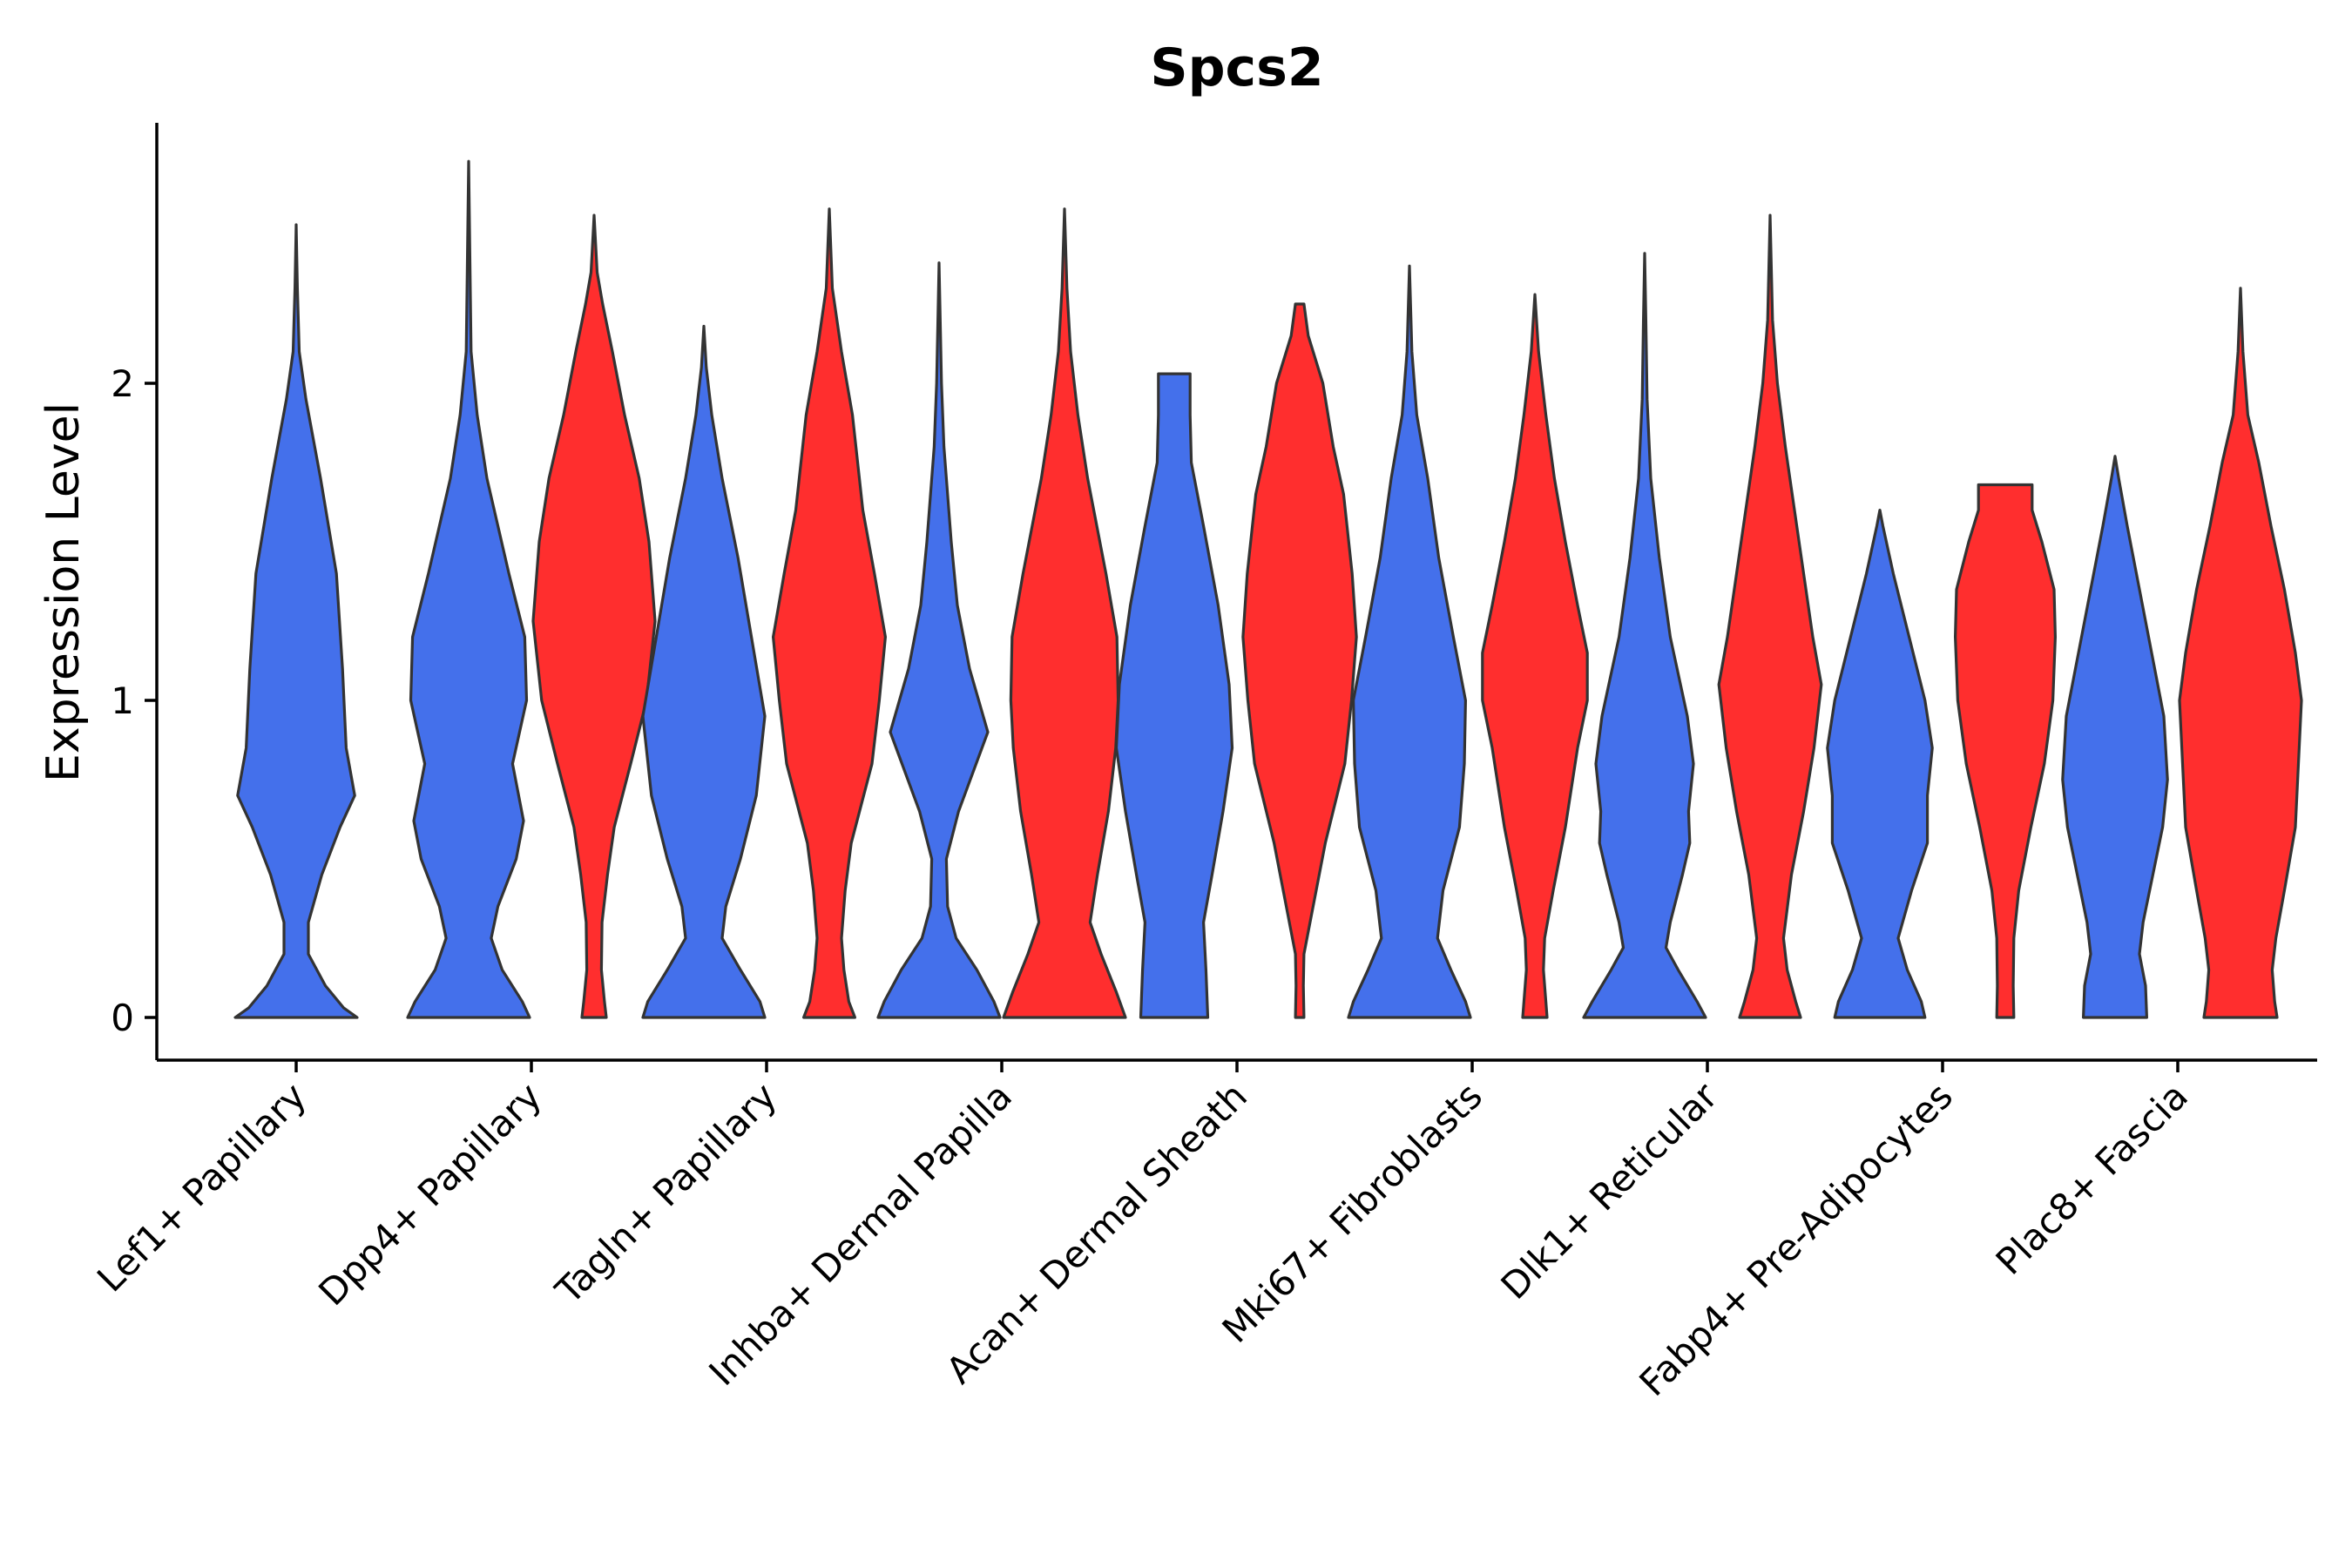 The image size is (2352, 1568). What do you see at coordinates (122, 383) in the screenshot?
I see `y-tick-label: 2` at bounding box center [122, 383].